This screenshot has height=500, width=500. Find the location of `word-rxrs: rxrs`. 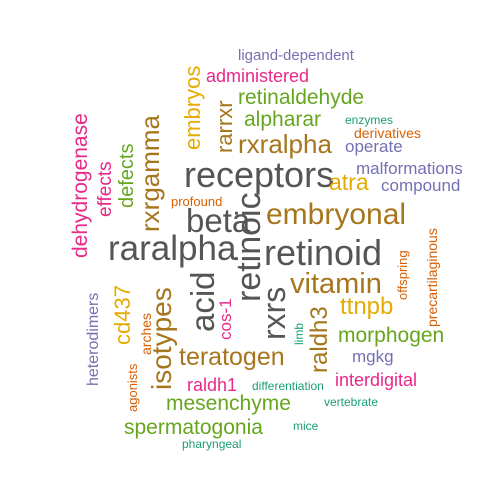

word-rxrs: rxrs is located at coordinates (274, 313).